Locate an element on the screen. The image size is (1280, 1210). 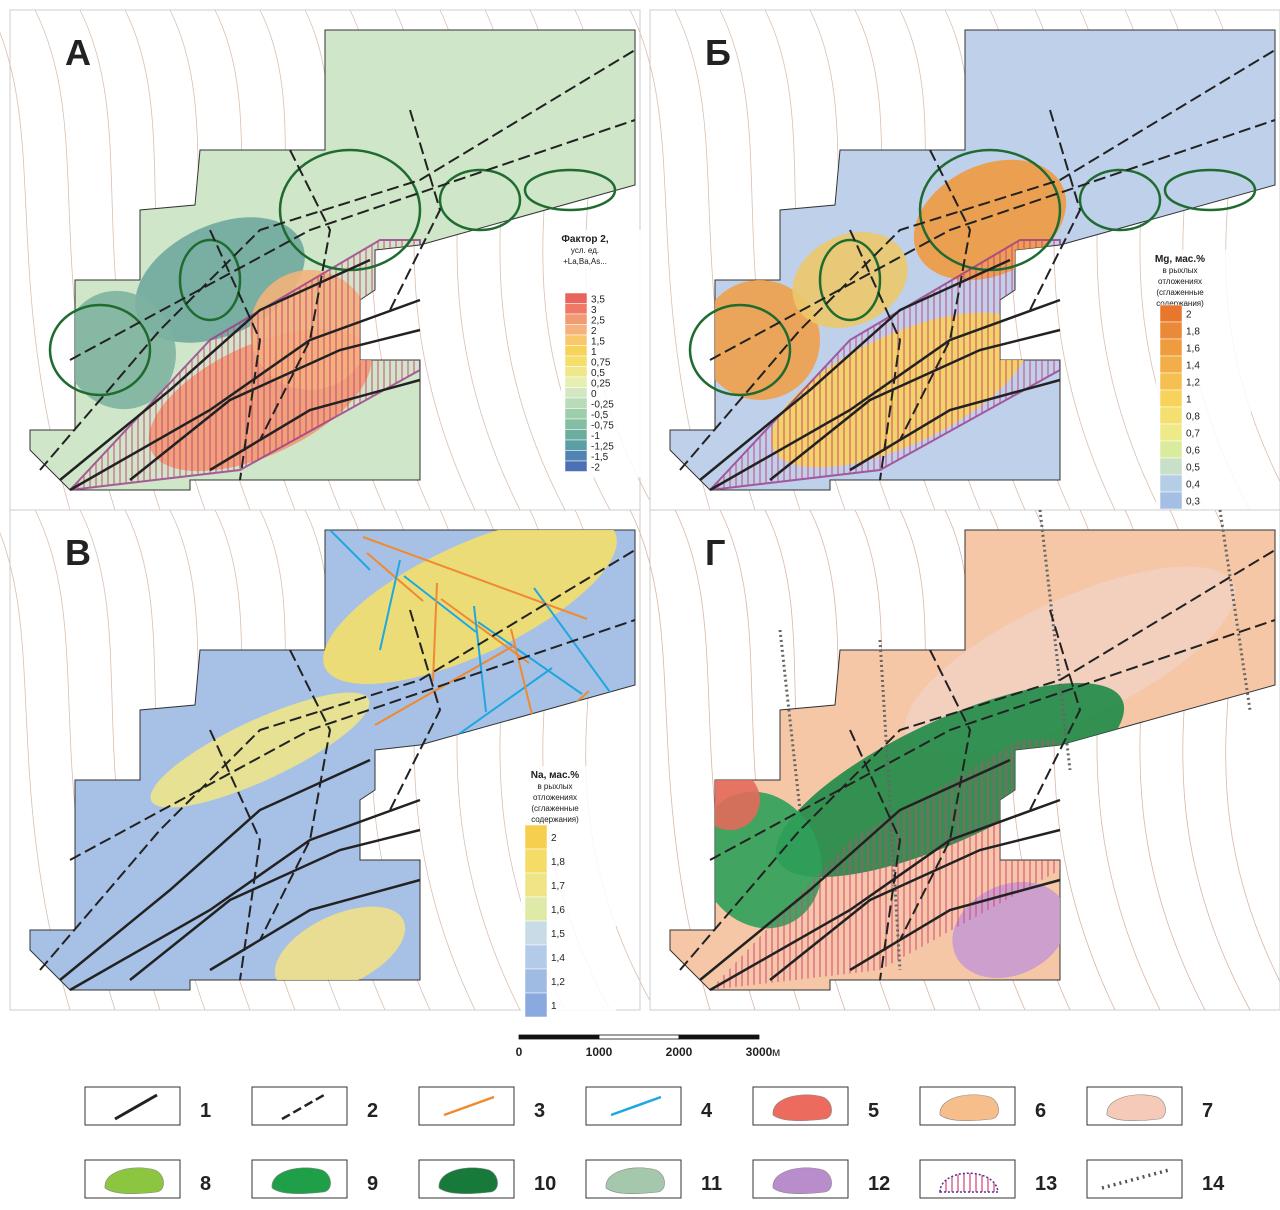
legend-number: 11 is located at coordinates (711, 1184).